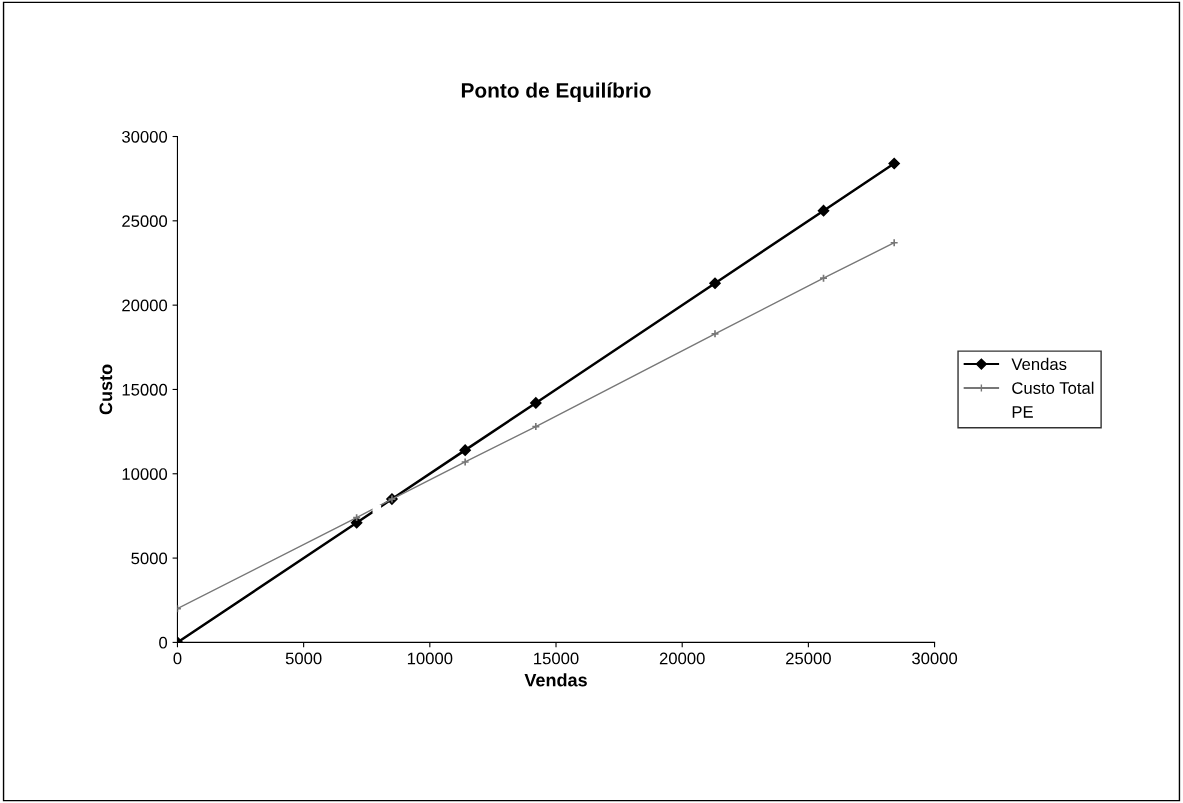  Describe the element at coordinates (145, 305) in the screenshot. I see `y-tick-label: 20000` at that location.